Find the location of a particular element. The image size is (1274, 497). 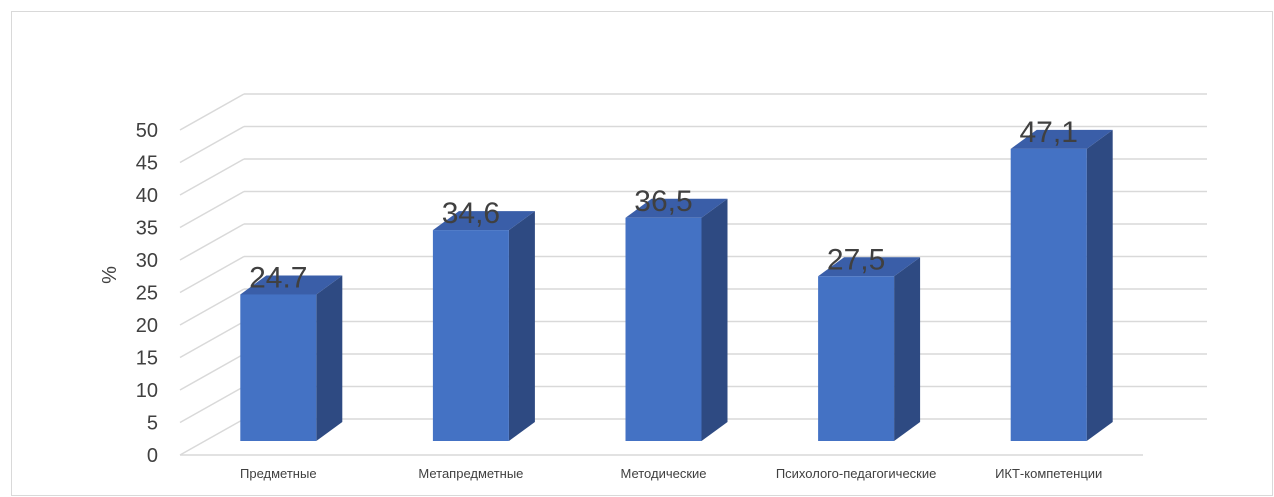

bar-value-label: 27,5 is located at coordinates (856, 259).